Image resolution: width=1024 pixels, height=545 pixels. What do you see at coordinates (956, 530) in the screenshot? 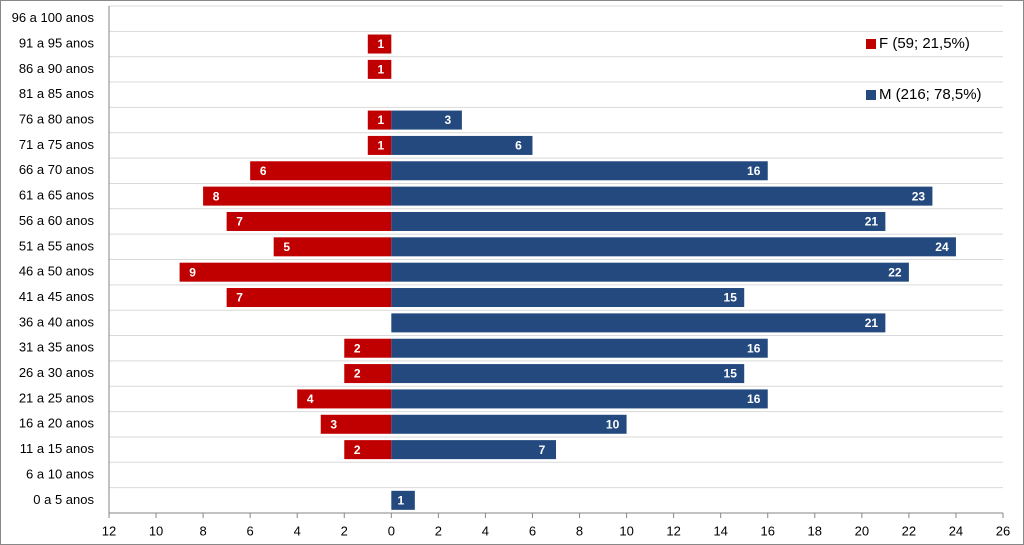
I see `x-tick-label: 24` at bounding box center [956, 530].